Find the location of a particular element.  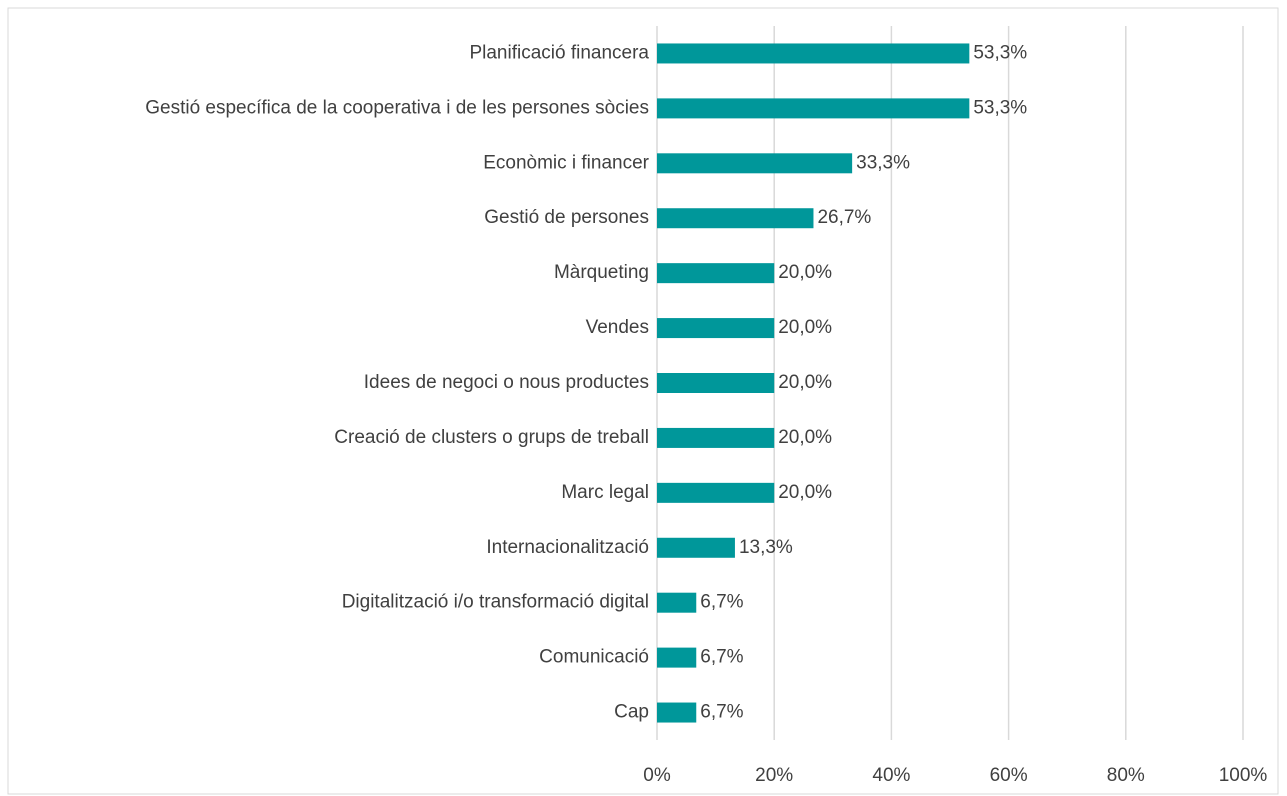

data-label: 13,3% is located at coordinates (766, 547).